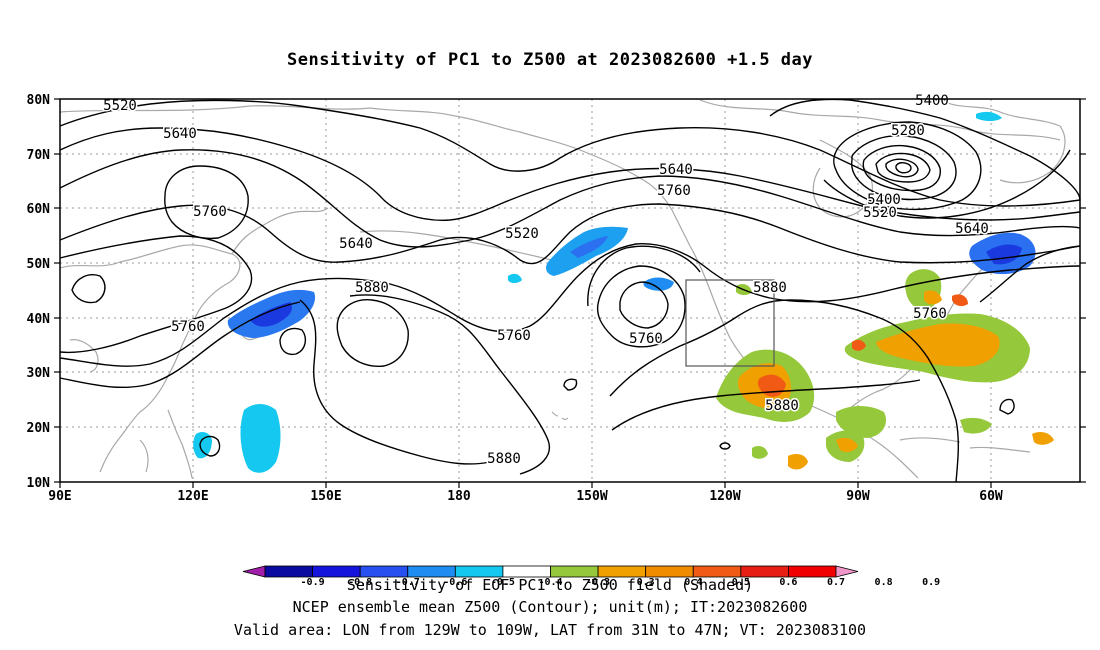  Describe the element at coordinates (260, 438) in the screenshot. I see `negative-patch-philippines` at that location.